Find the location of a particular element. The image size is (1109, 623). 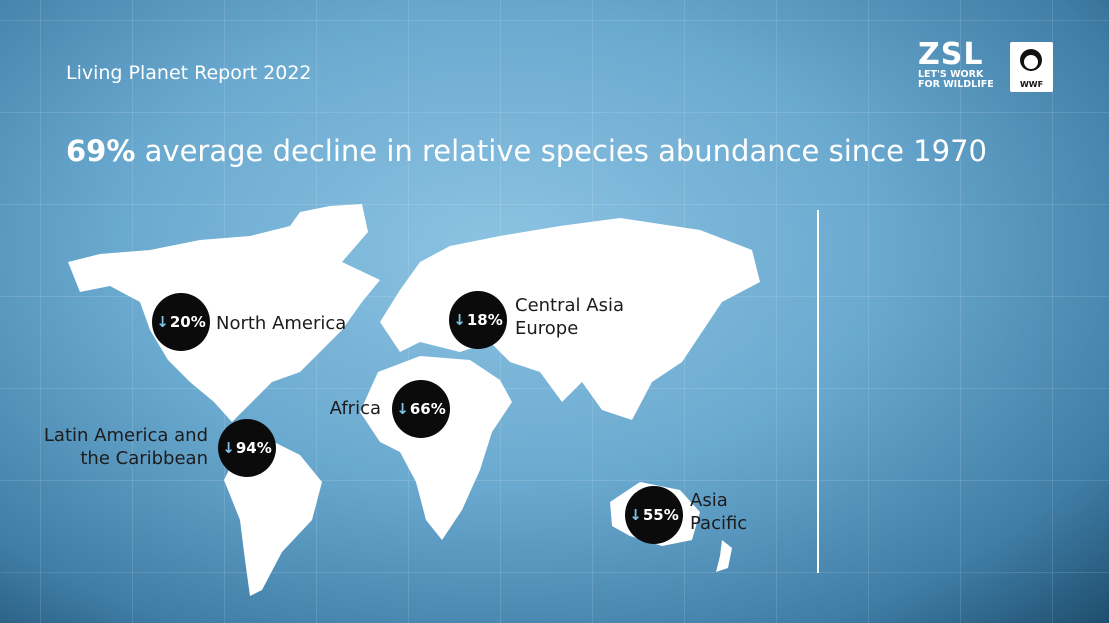

decline-badge: ↓ 66% is located at coordinates (421, 409).